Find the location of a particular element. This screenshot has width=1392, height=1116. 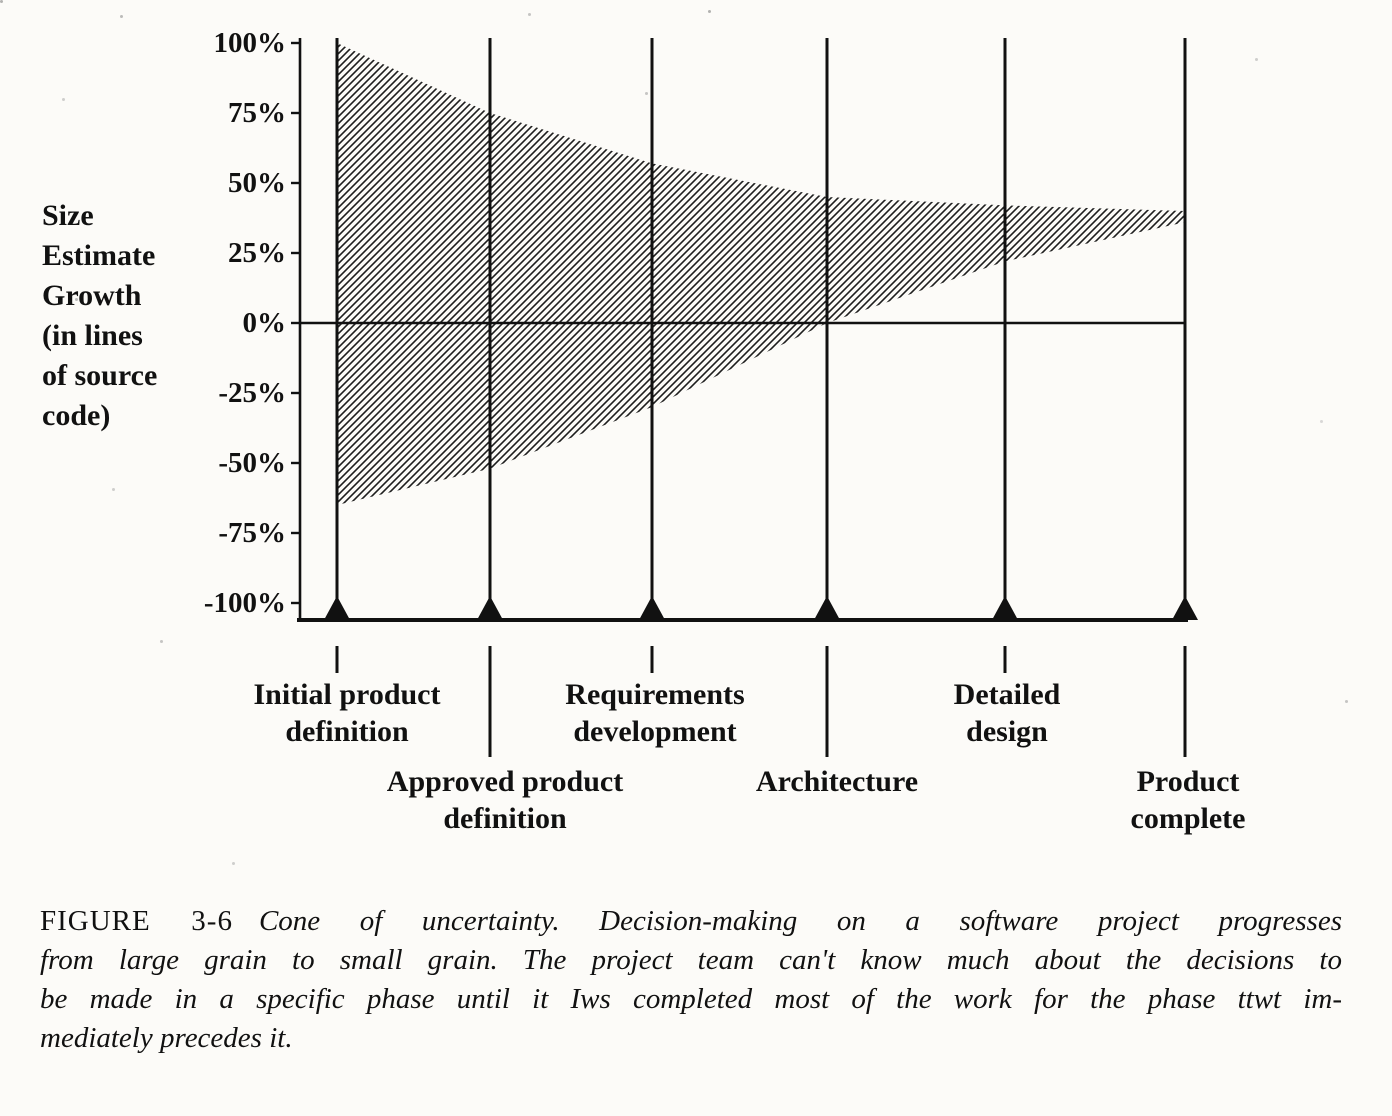

milestone-label-line: Initial product is located at coordinates (347, 694).